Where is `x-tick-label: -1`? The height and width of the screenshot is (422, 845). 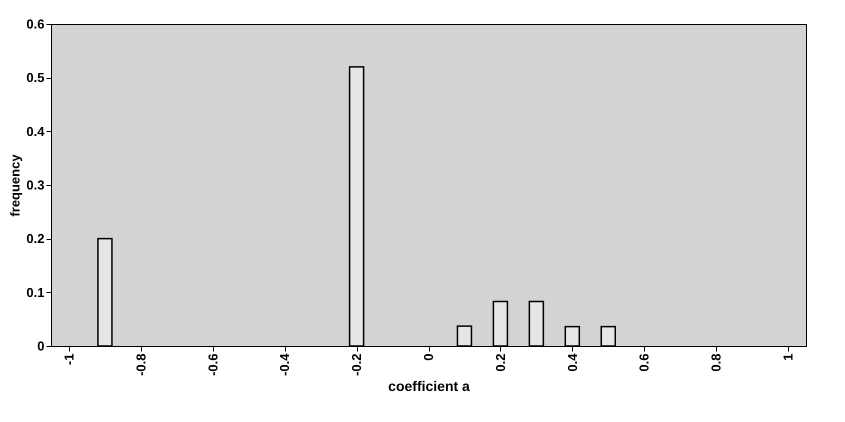
x-tick-label: -1 is located at coordinates (68, 360).